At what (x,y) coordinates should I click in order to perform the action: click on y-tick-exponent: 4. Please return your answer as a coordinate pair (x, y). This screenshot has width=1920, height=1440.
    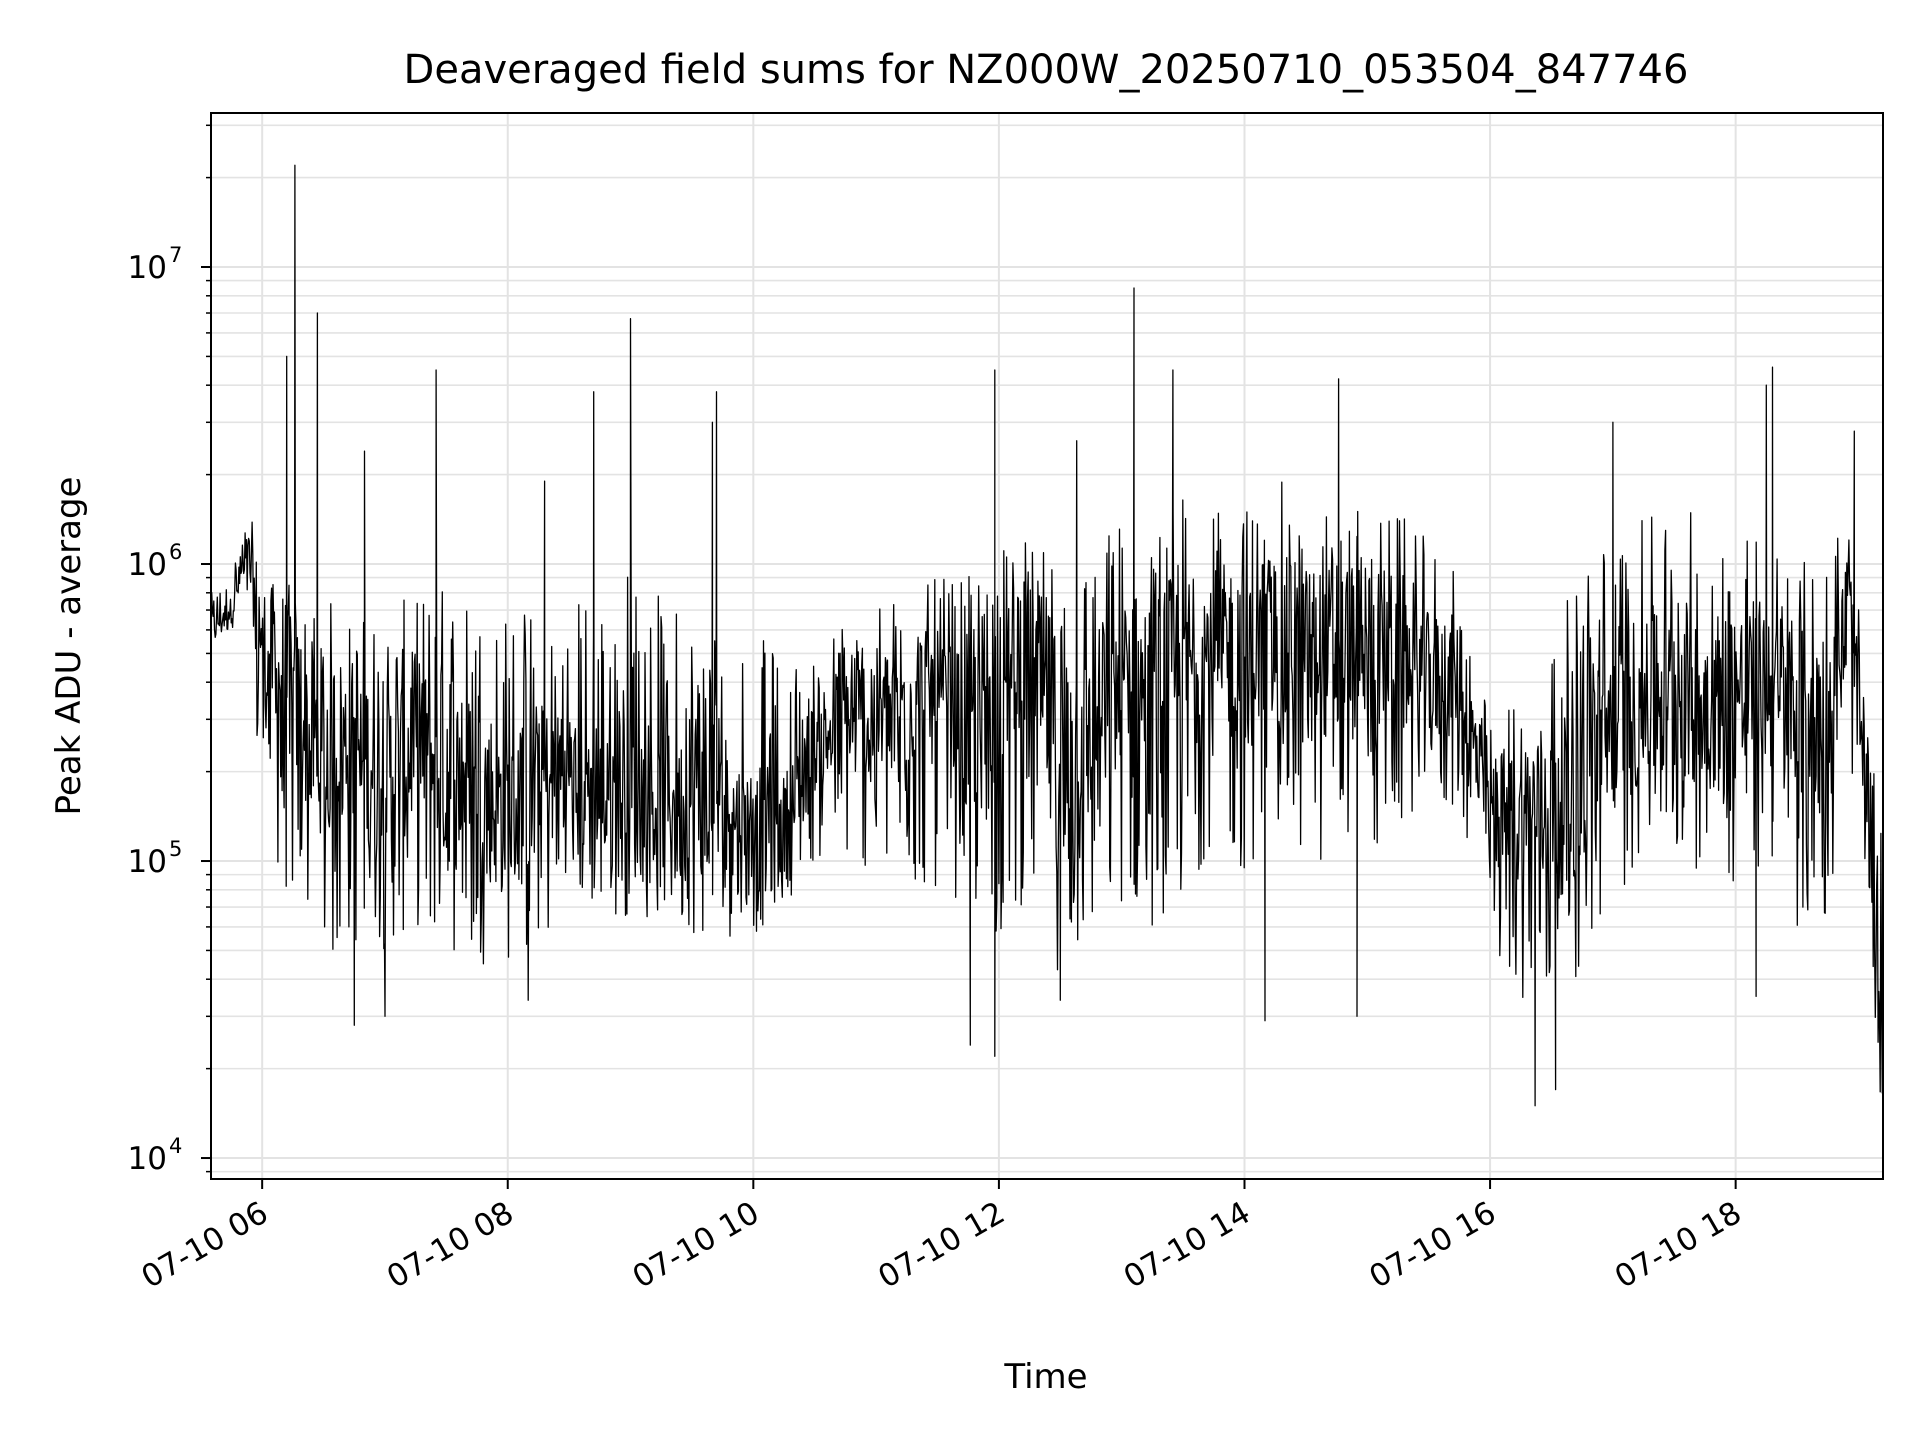
    Looking at the image, I should click on (175, 1146).